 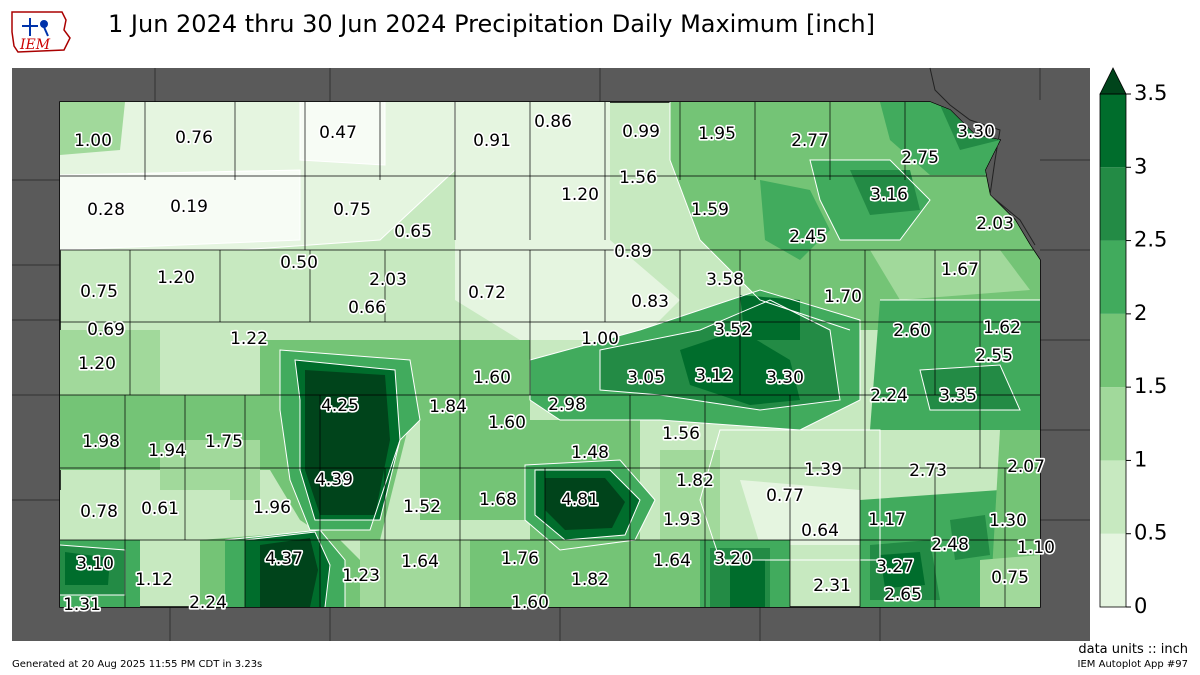 What do you see at coordinates (553, 122) in the screenshot?
I see `station-value-label: 0.86` at bounding box center [553, 122].